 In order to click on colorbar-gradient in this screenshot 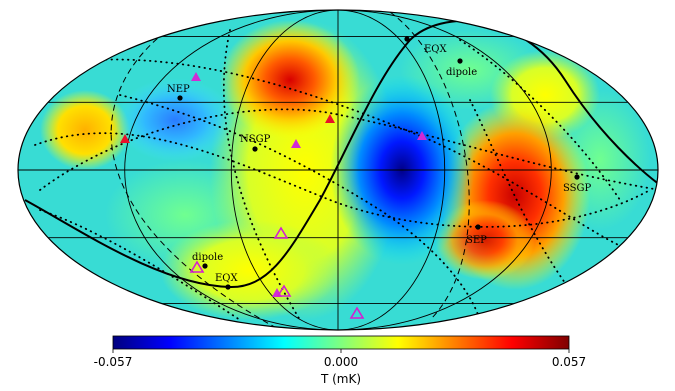, I will do `click(341, 342)`.